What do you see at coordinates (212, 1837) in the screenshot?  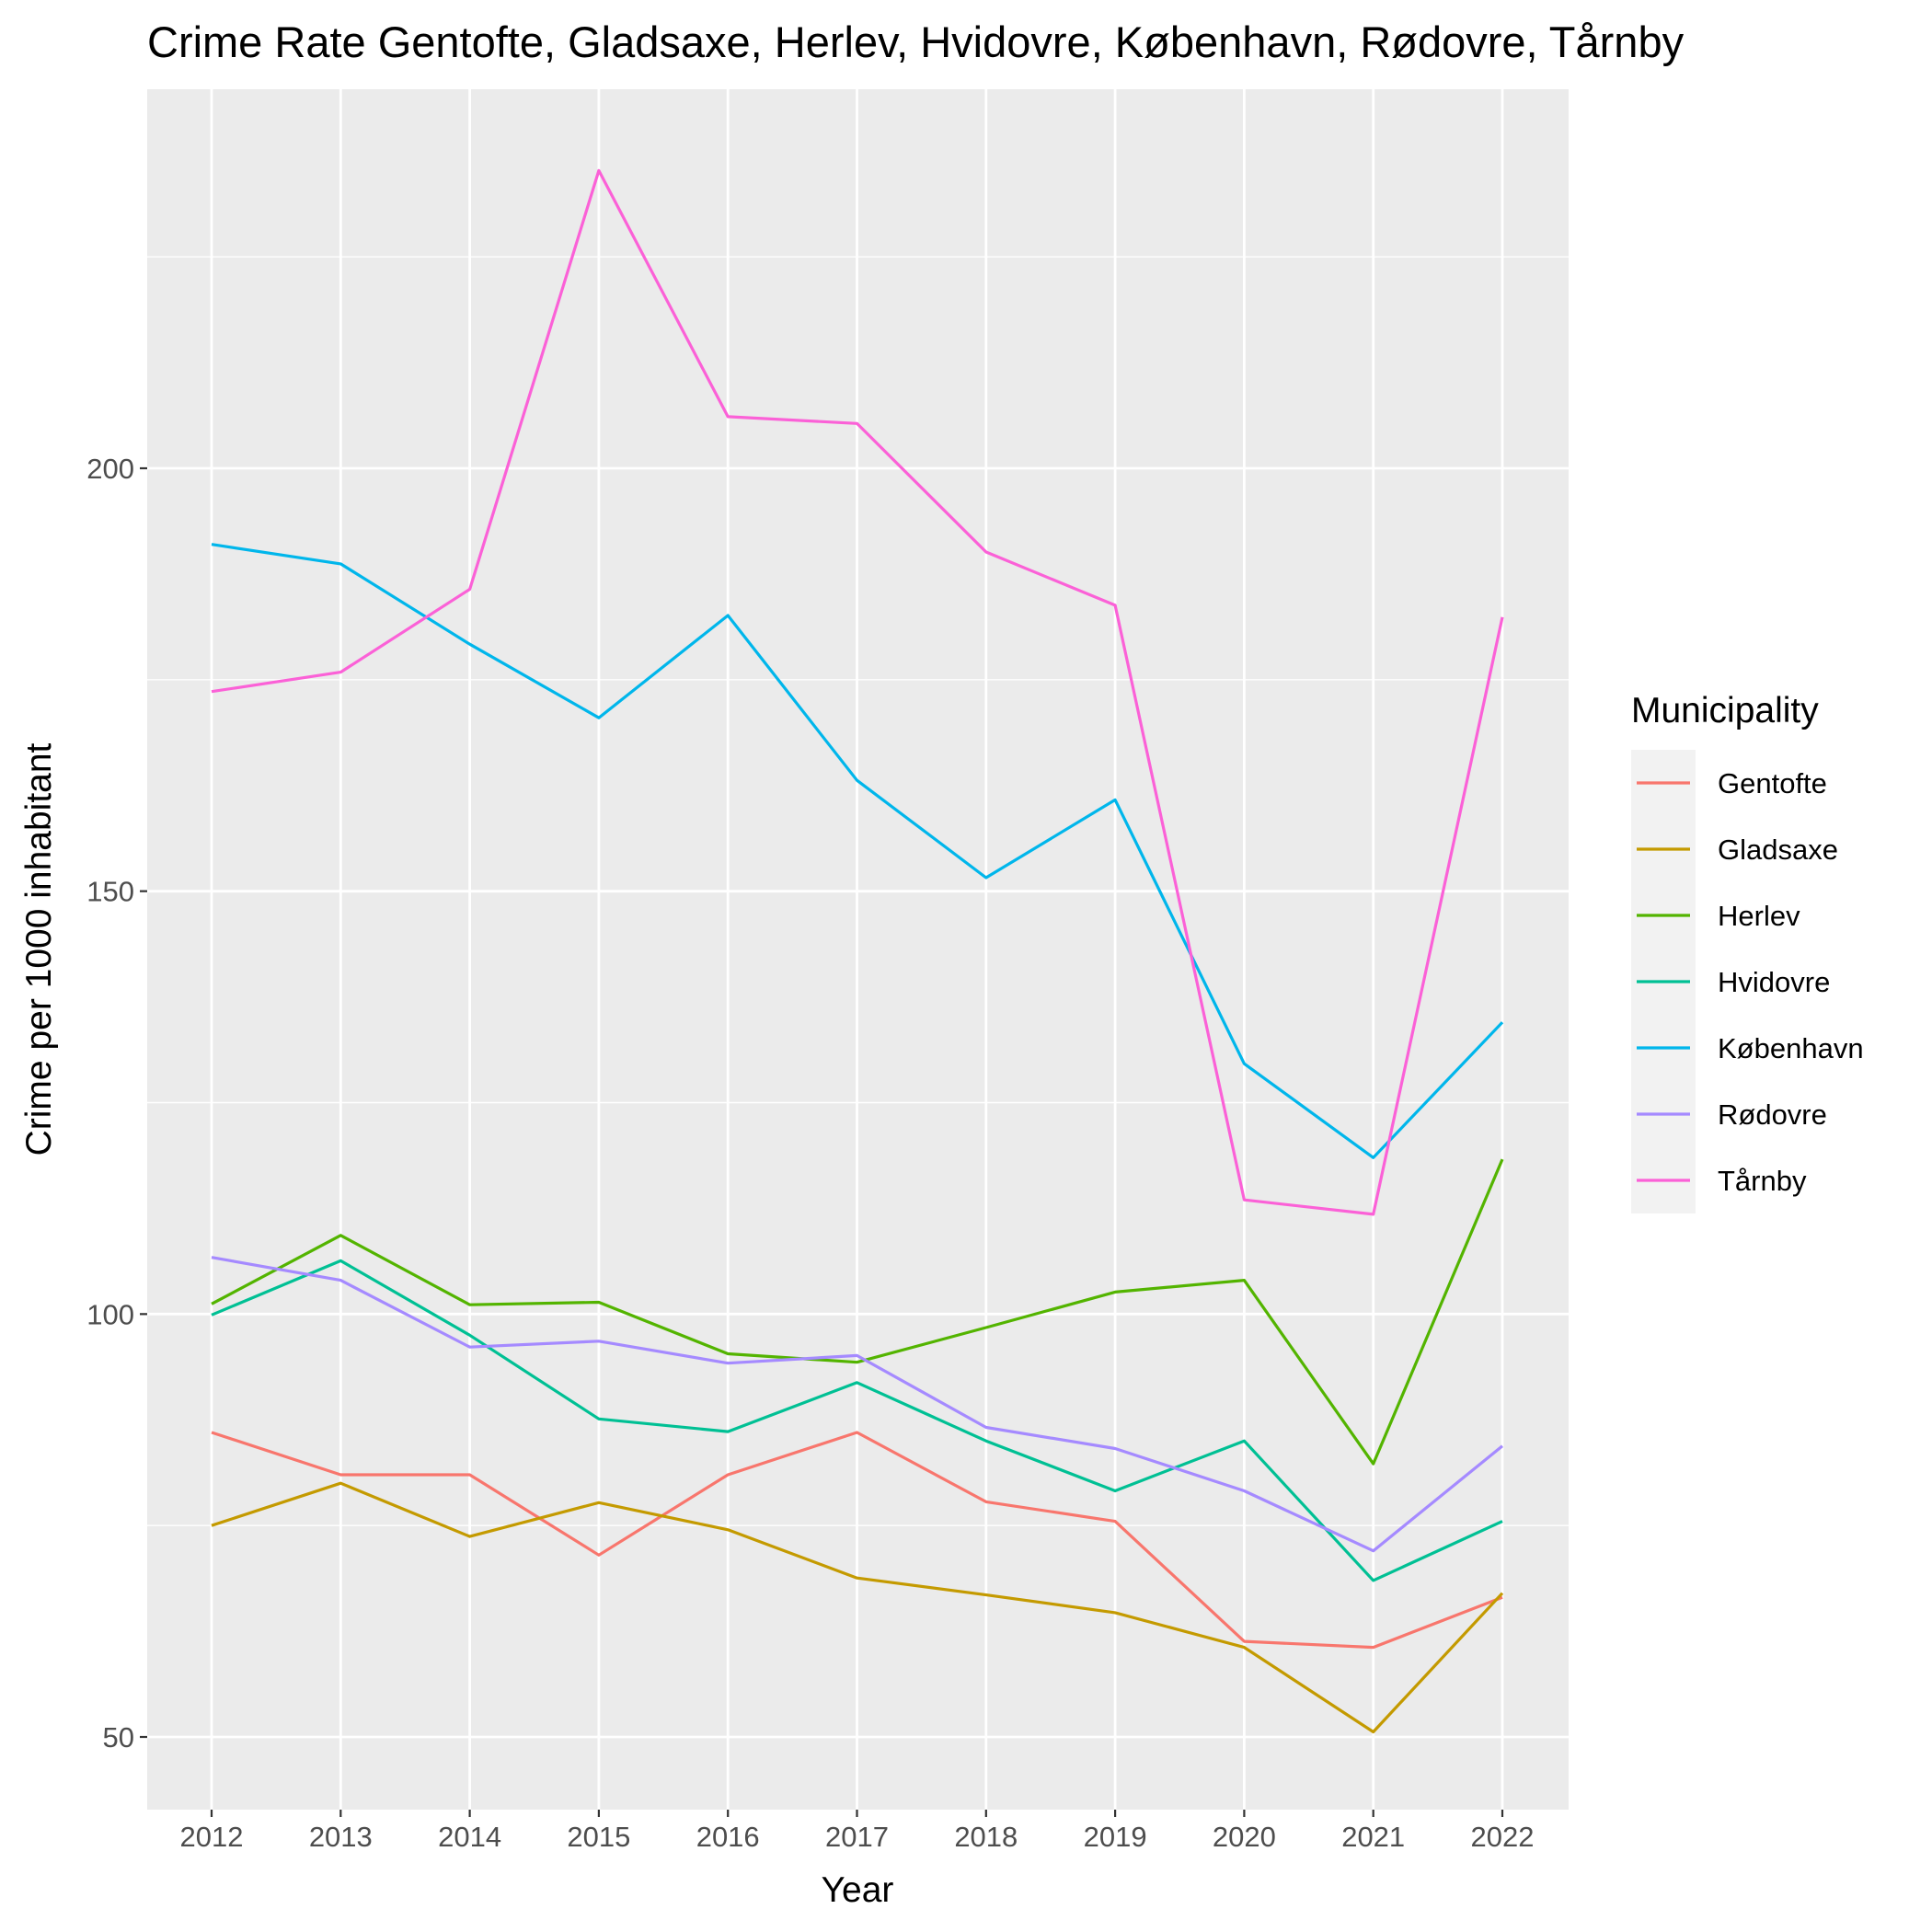 I see `x-tick-label: 2012` at bounding box center [212, 1837].